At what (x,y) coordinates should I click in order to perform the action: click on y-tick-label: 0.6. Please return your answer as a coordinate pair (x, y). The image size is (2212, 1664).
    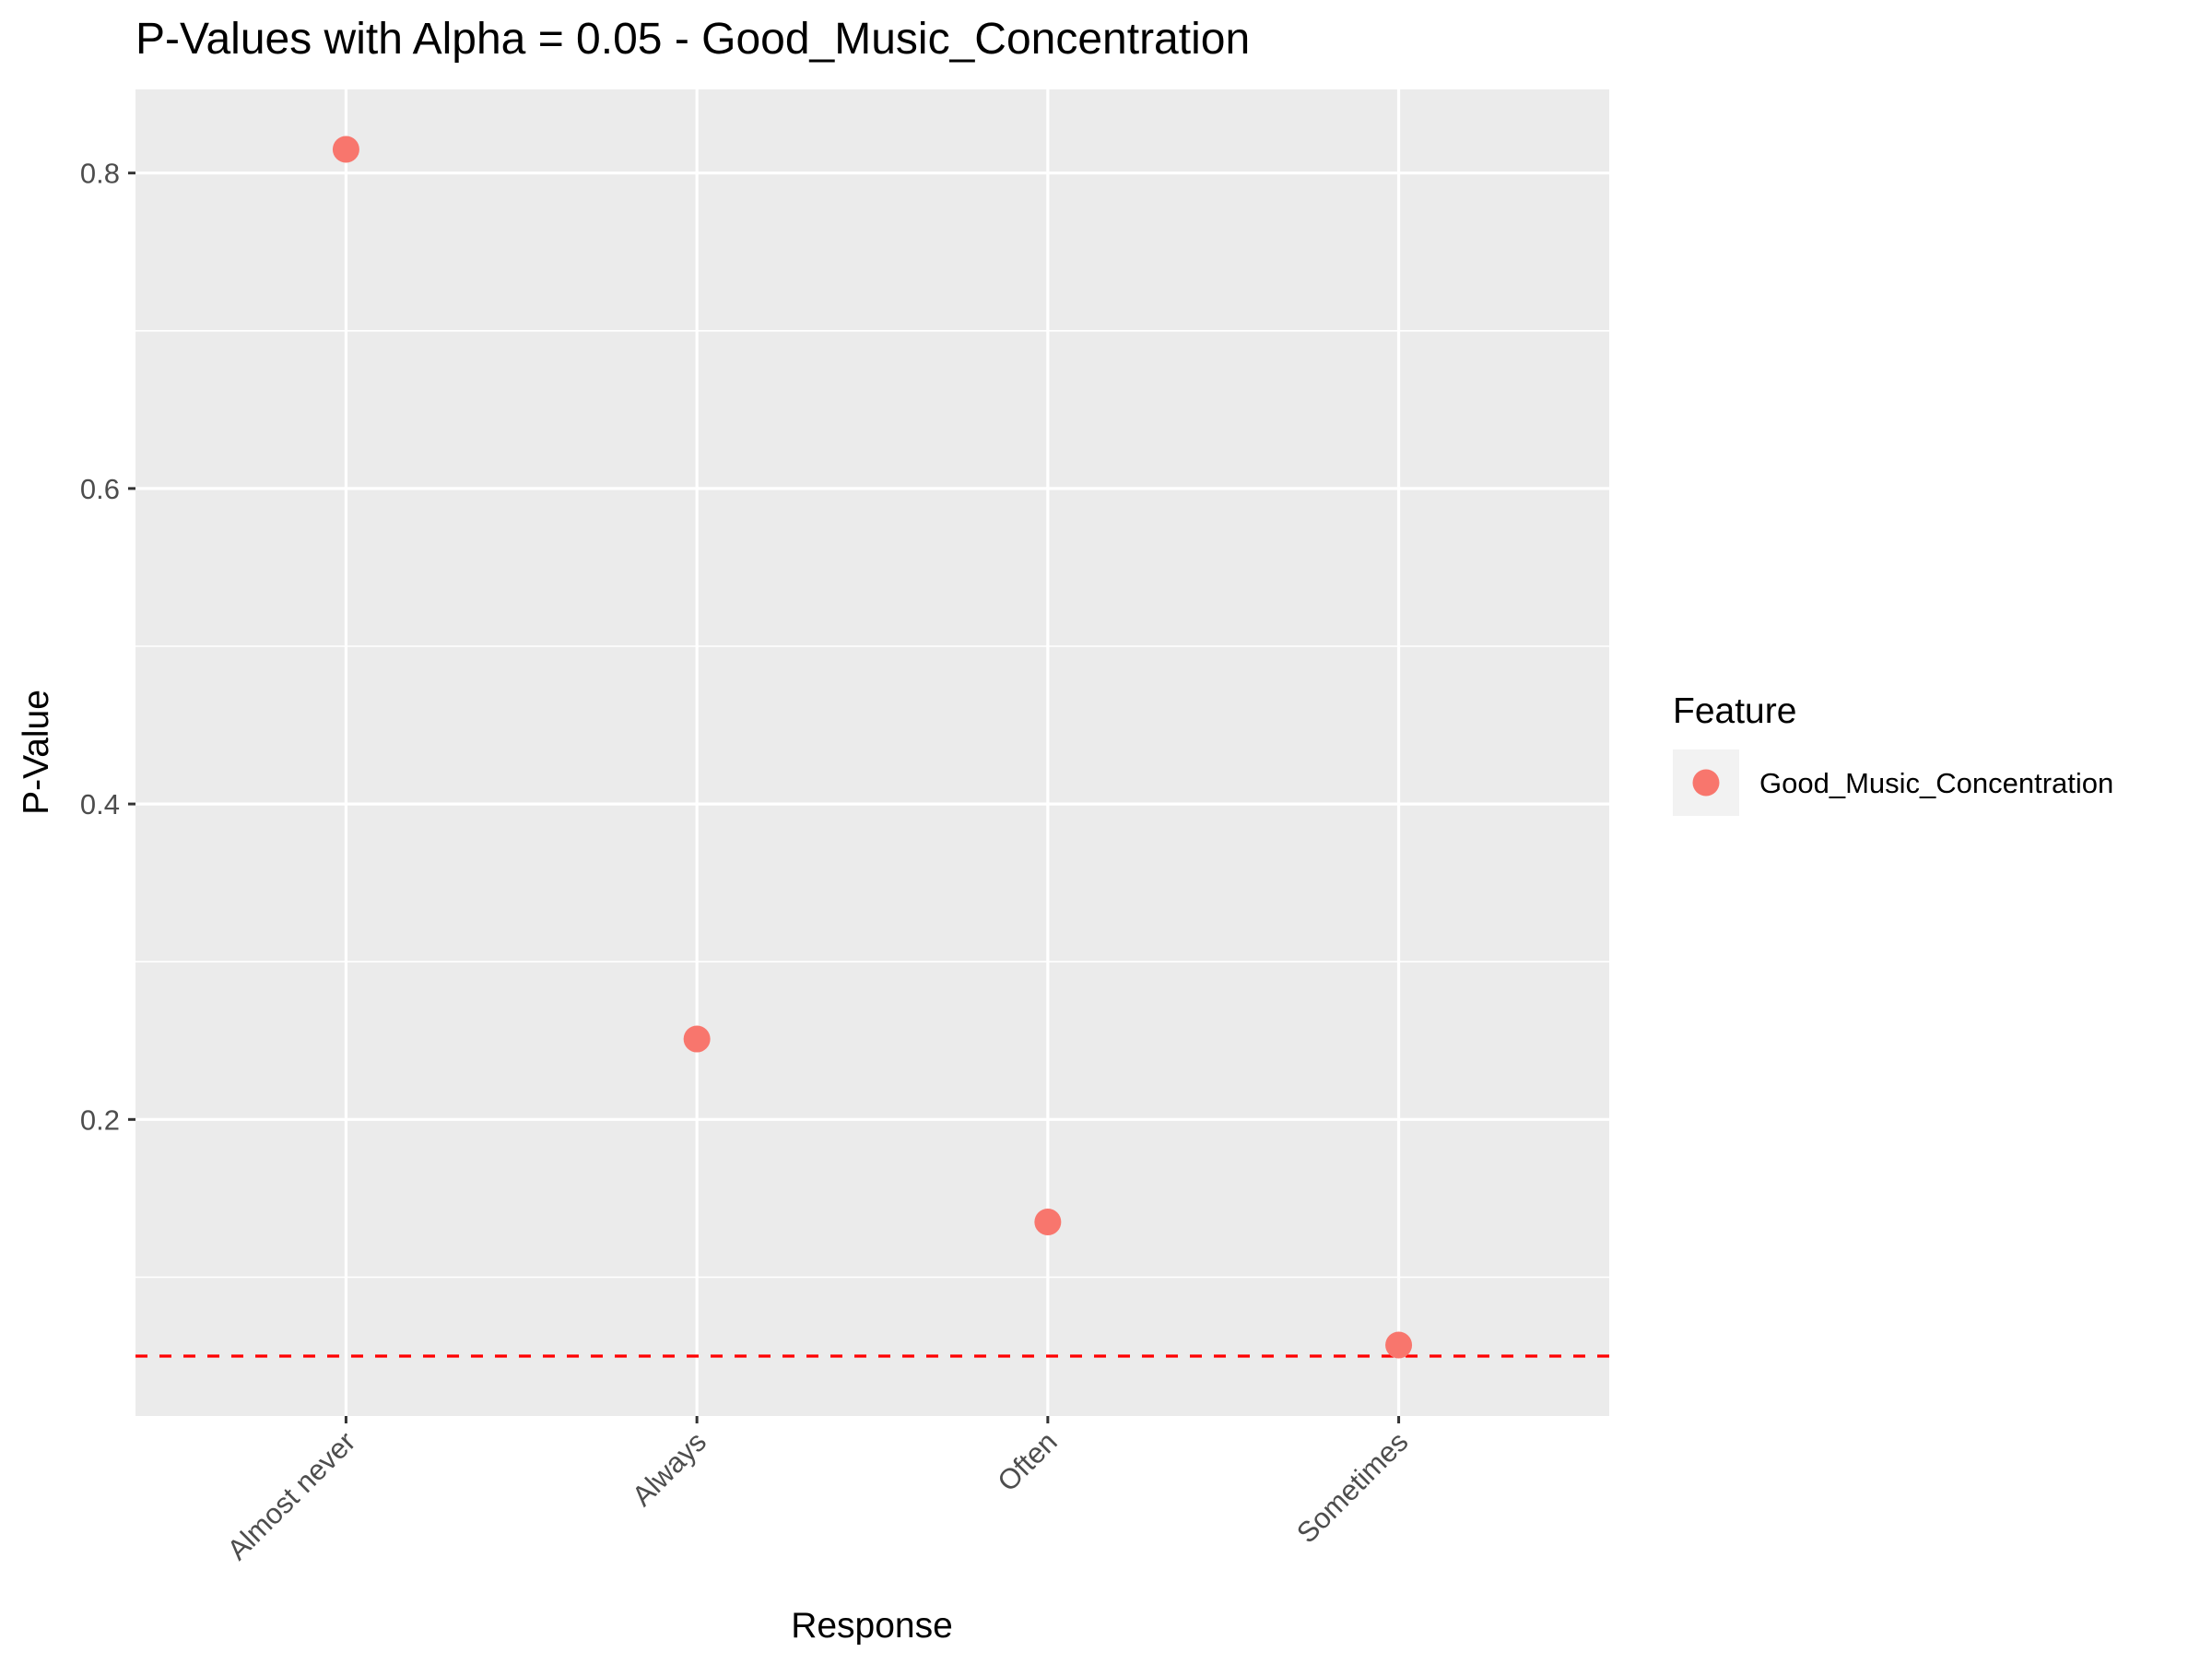
    Looking at the image, I should click on (100, 489).